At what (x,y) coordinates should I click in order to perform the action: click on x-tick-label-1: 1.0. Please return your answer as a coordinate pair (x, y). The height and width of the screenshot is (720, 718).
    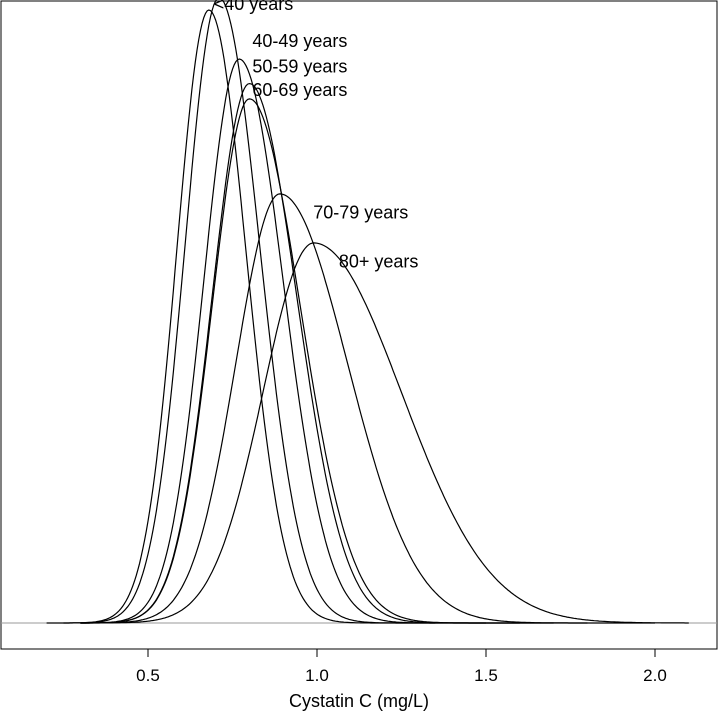
    Looking at the image, I should click on (317, 675).